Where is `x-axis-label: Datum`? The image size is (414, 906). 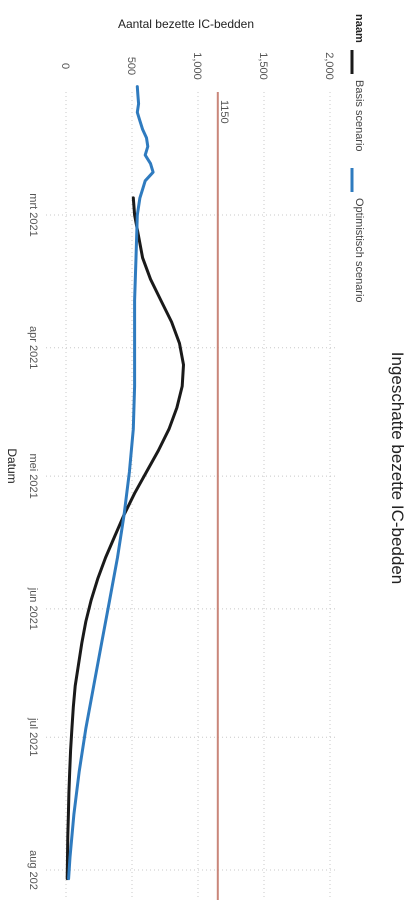 x-axis-label: Datum is located at coordinates (12, 465).